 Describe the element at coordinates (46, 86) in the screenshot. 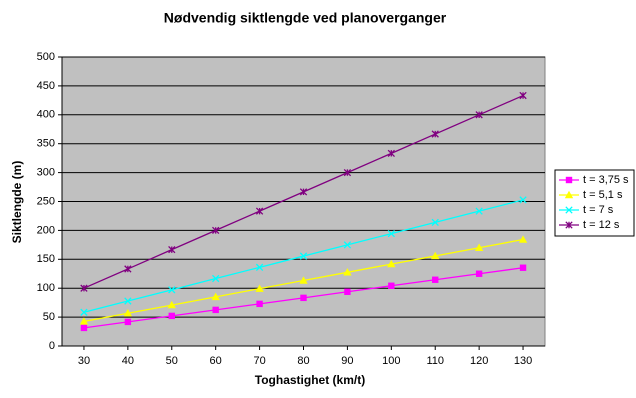

I see `y-tick-label: 450` at that location.